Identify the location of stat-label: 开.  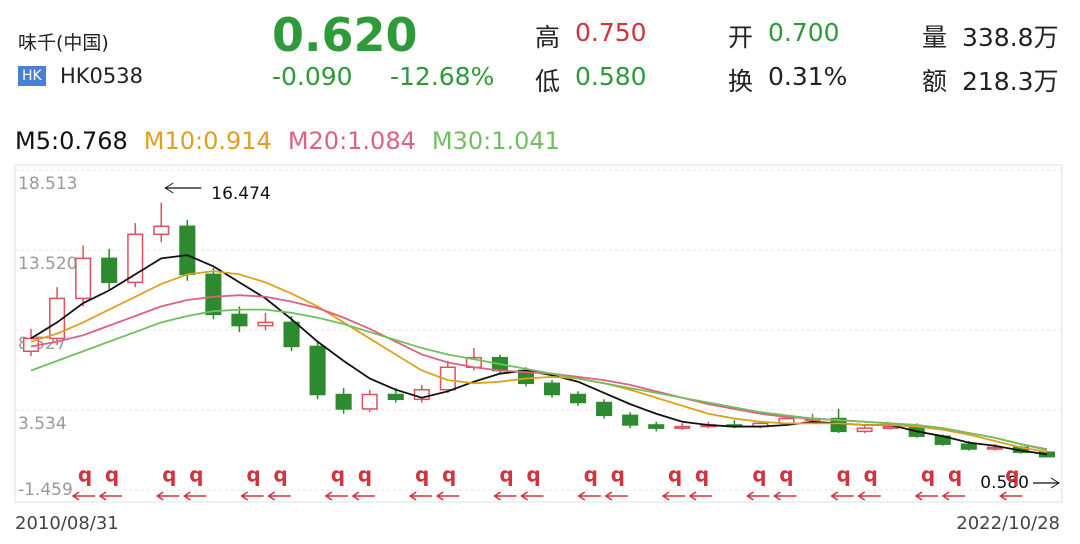
(741, 37).